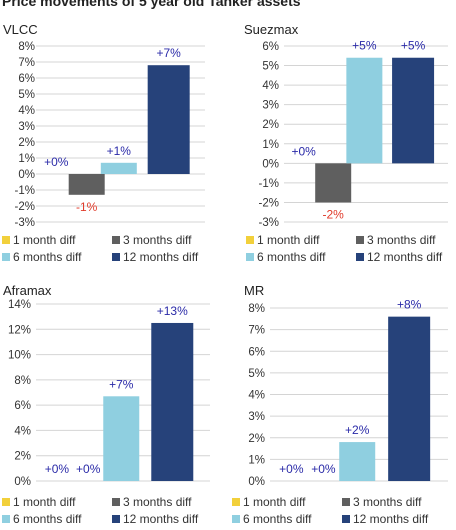 Image resolution: width=456 pixels, height=530 pixels. Describe the element at coordinates (19, 330) in the screenshot. I see `y-tick-label: 12%` at that location.